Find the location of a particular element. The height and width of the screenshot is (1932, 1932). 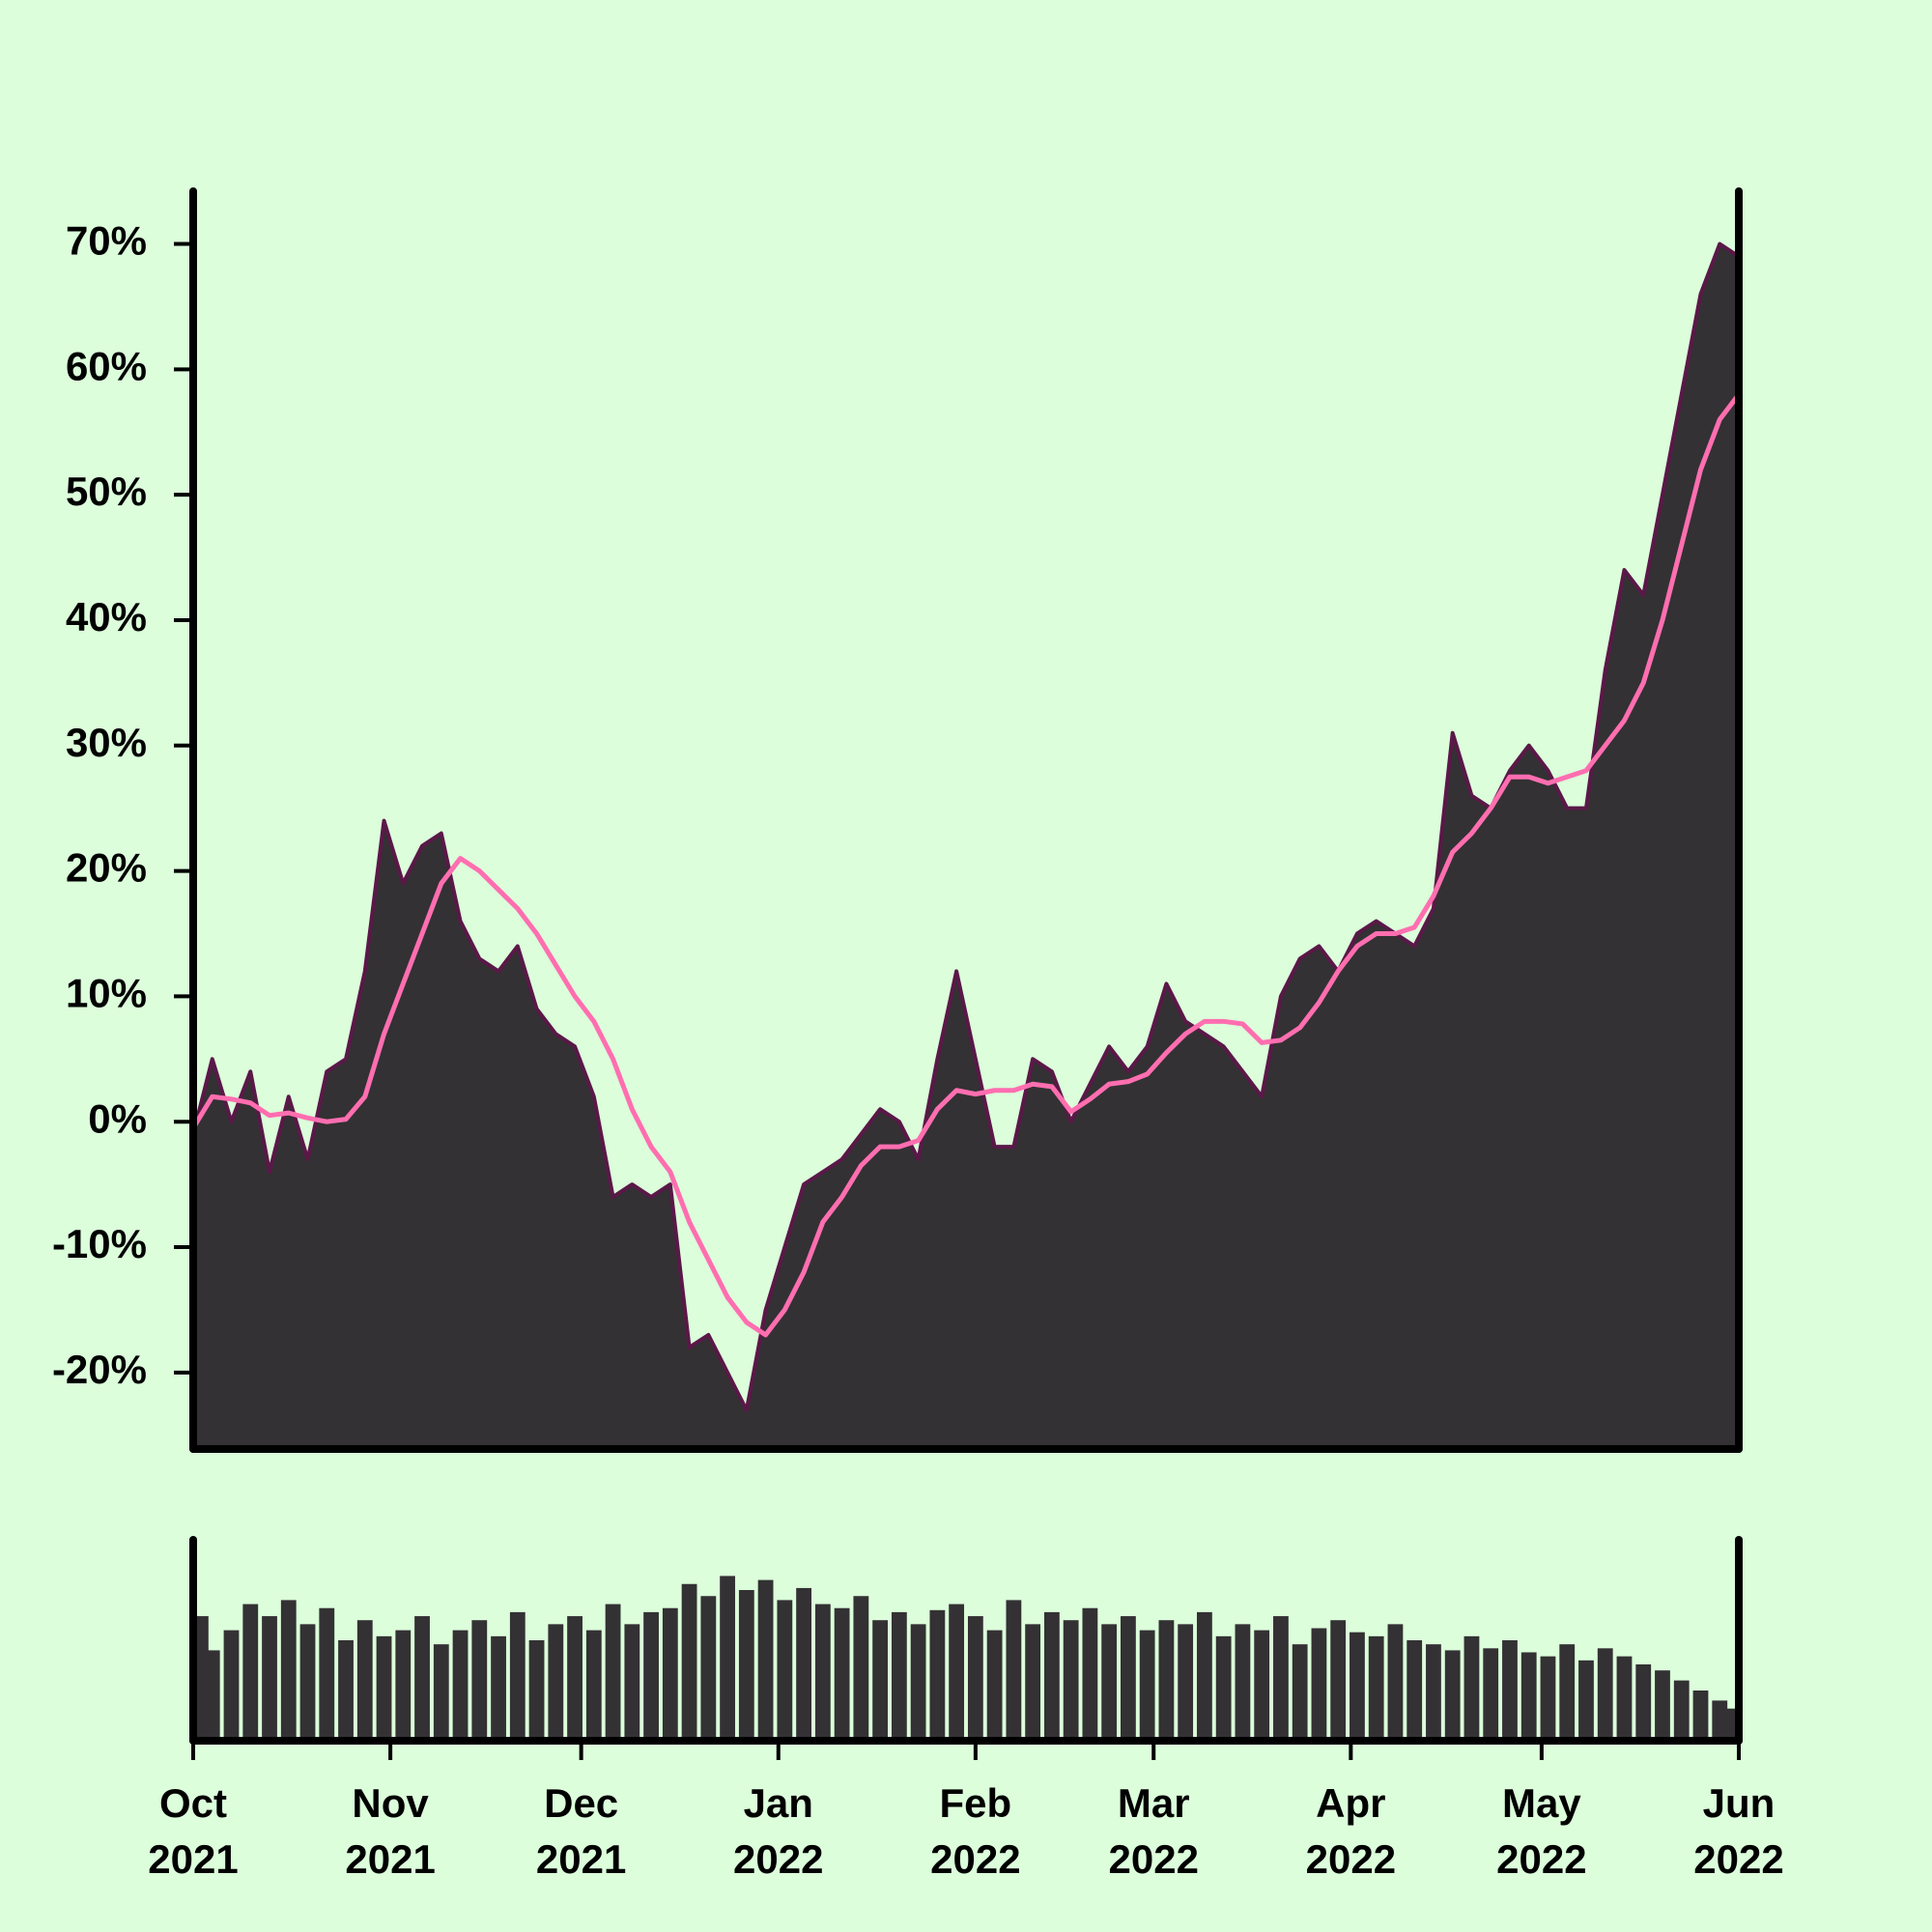

x-tick-label: Oct 2021 is located at coordinates (193, 1831).